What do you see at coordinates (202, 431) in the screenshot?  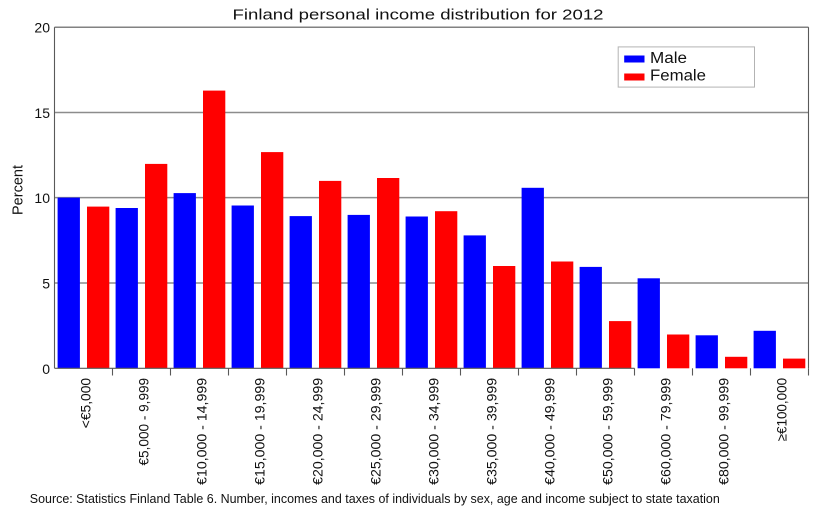 I see `svg-text: €10,000 - 14,999` at bounding box center [202, 431].